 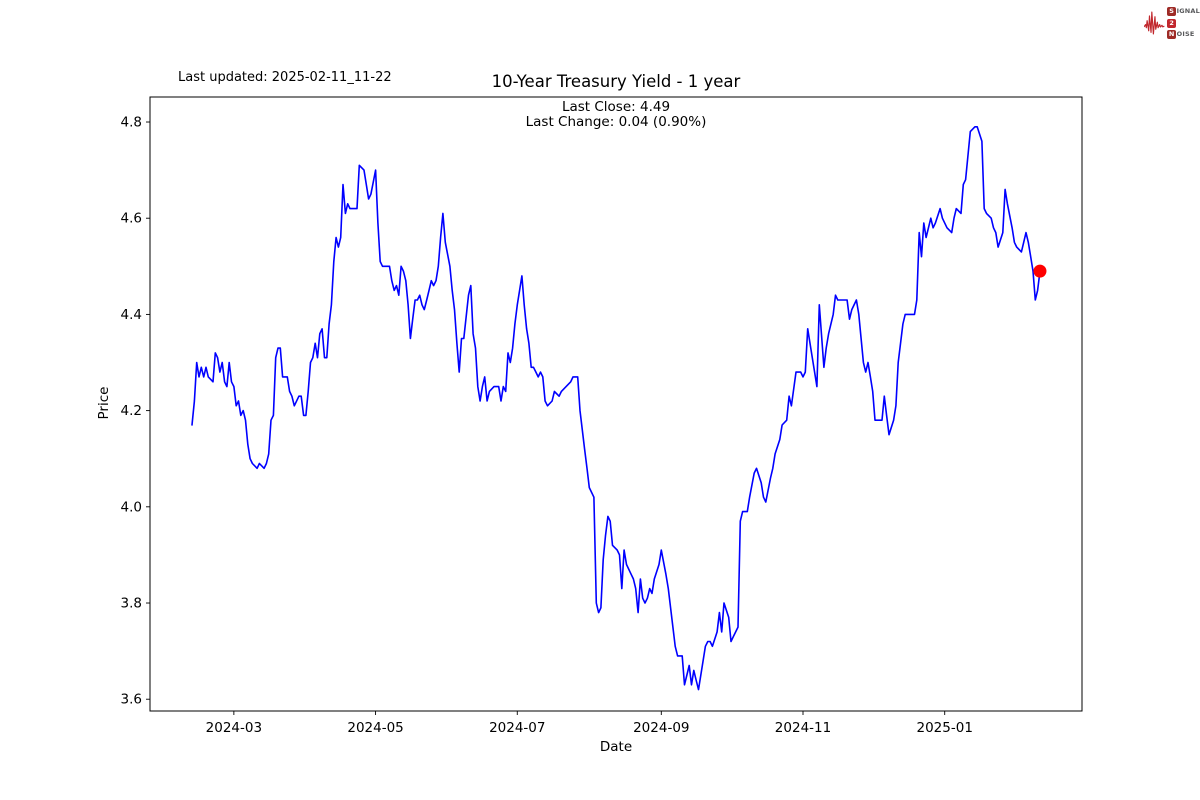 What do you see at coordinates (131, 604) in the screenshot?
I see `y-tick-label: 3.8` at bounding box center [131, 604].